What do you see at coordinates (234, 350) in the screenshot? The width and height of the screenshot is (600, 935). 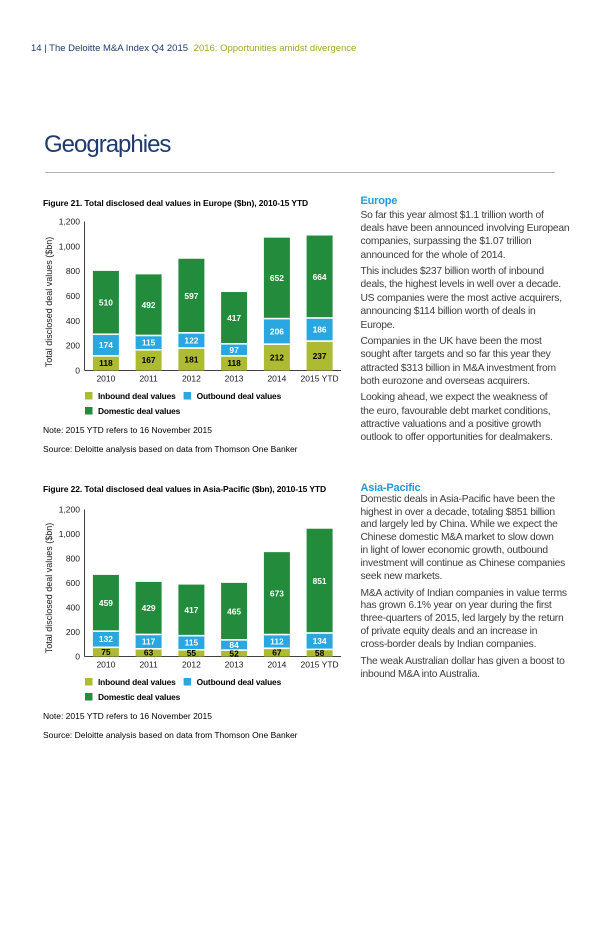 I see `svg-text: 97` at bounding box center [234, 350].